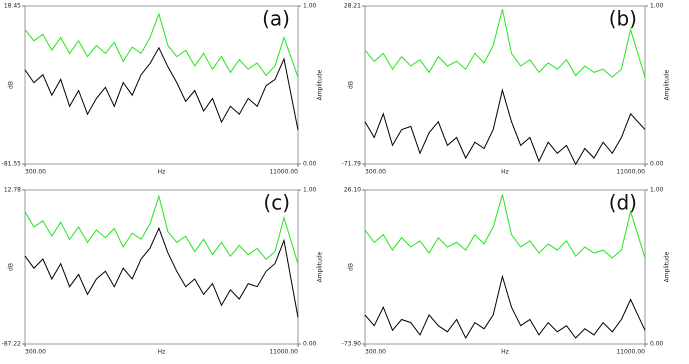 The width and height of the screenshot is (689, 364). Describe the element at coordinates (352, 344) in the screenshot. I see `y-tick-label: -73.90` at that location.